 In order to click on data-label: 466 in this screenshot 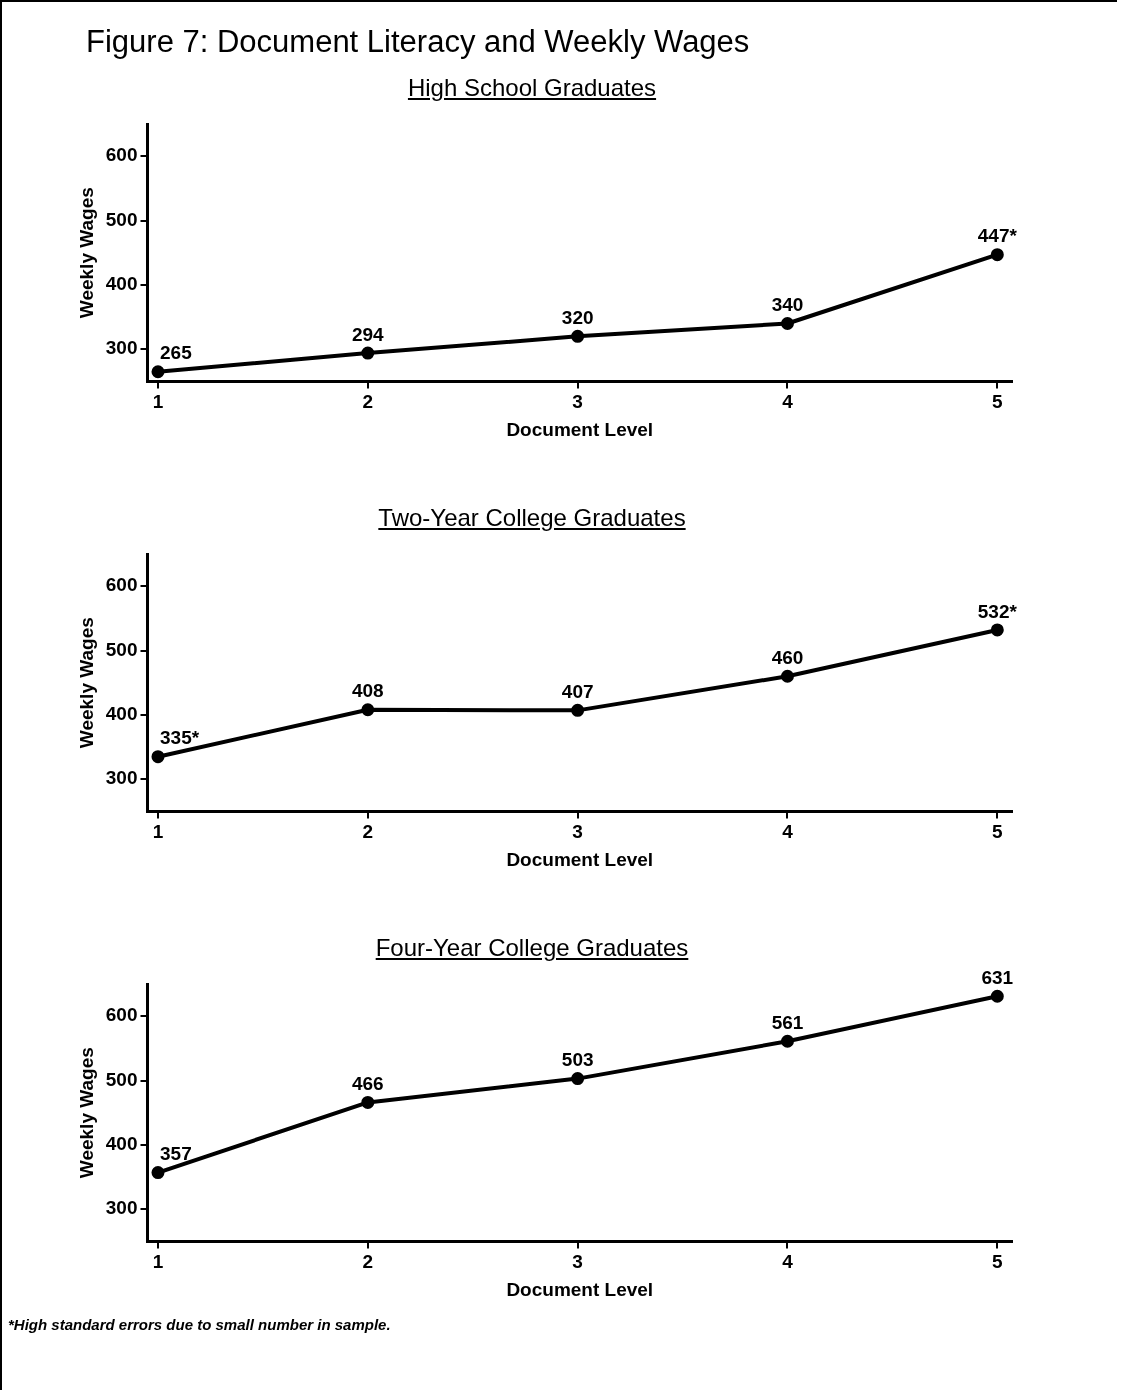, I will do `click(367, 1084)`.